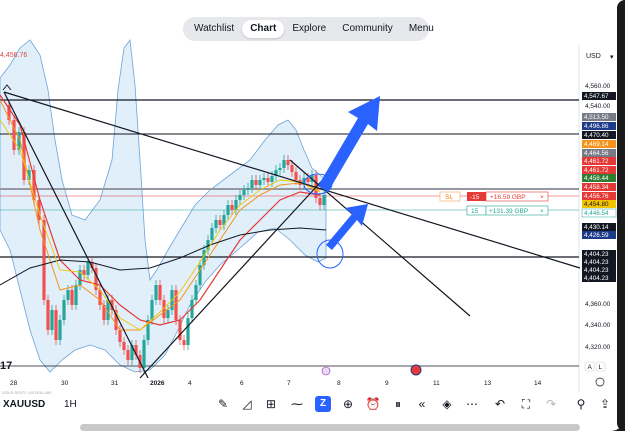 This screenshot has height=431, width=625. I want to click on price-tag-label: 4,547.67, so click(596, 96).